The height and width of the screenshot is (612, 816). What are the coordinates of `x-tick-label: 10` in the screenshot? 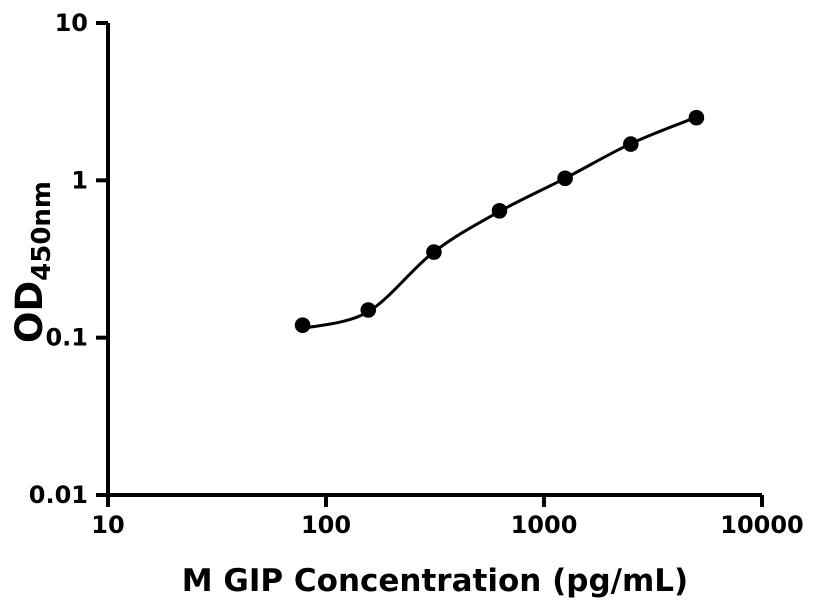 It's located at (107, 525).